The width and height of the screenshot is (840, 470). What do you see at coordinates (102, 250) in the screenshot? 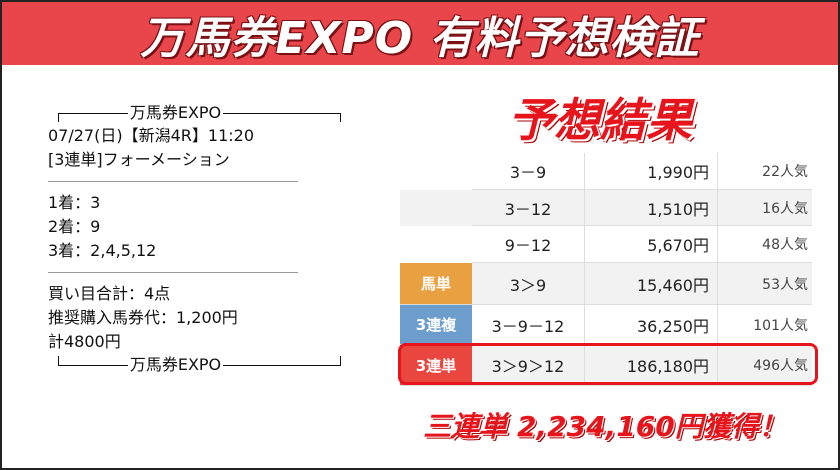
I see `third-place-line: 3着：2,4,5,12` at bounding box center [102, 250].